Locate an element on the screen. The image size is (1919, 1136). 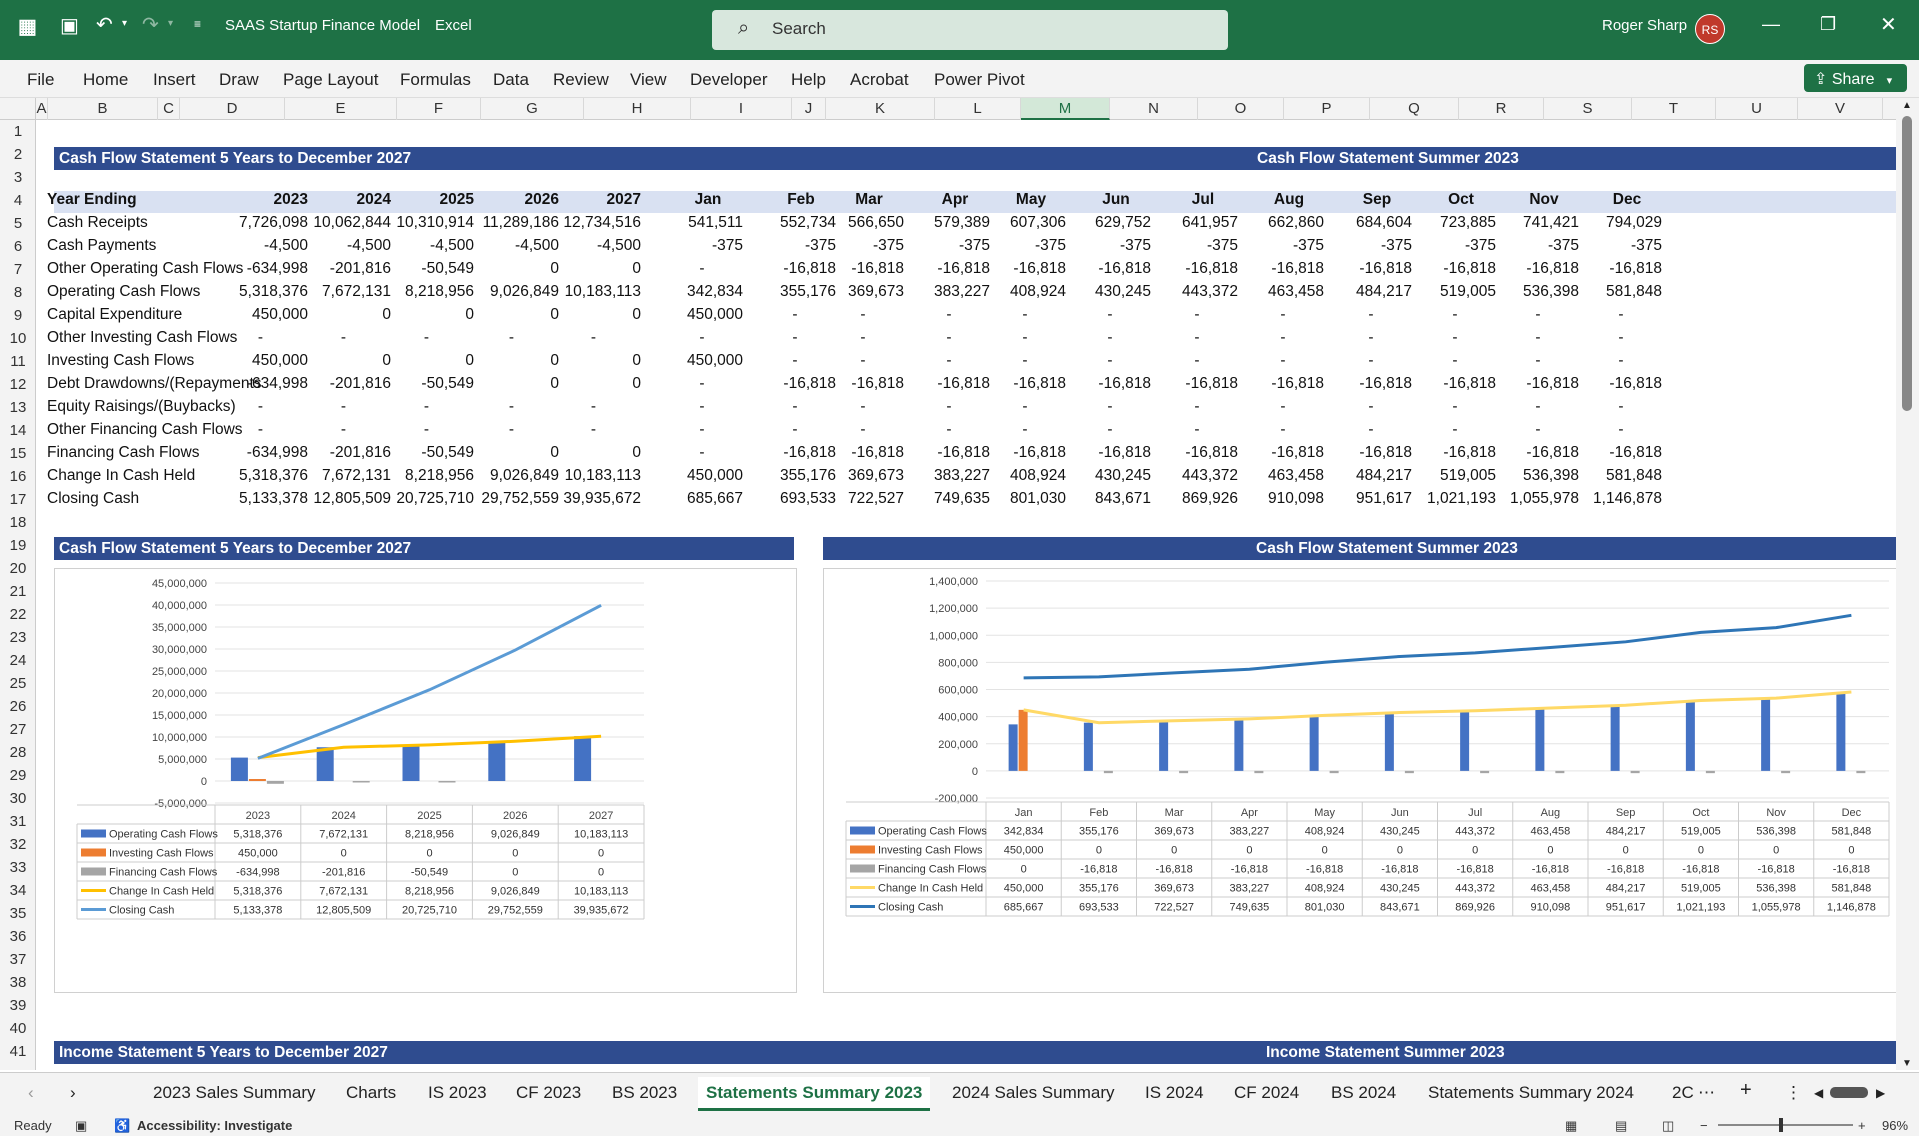
zoom-in-icon: + is located at coordinates (1862, 1125).